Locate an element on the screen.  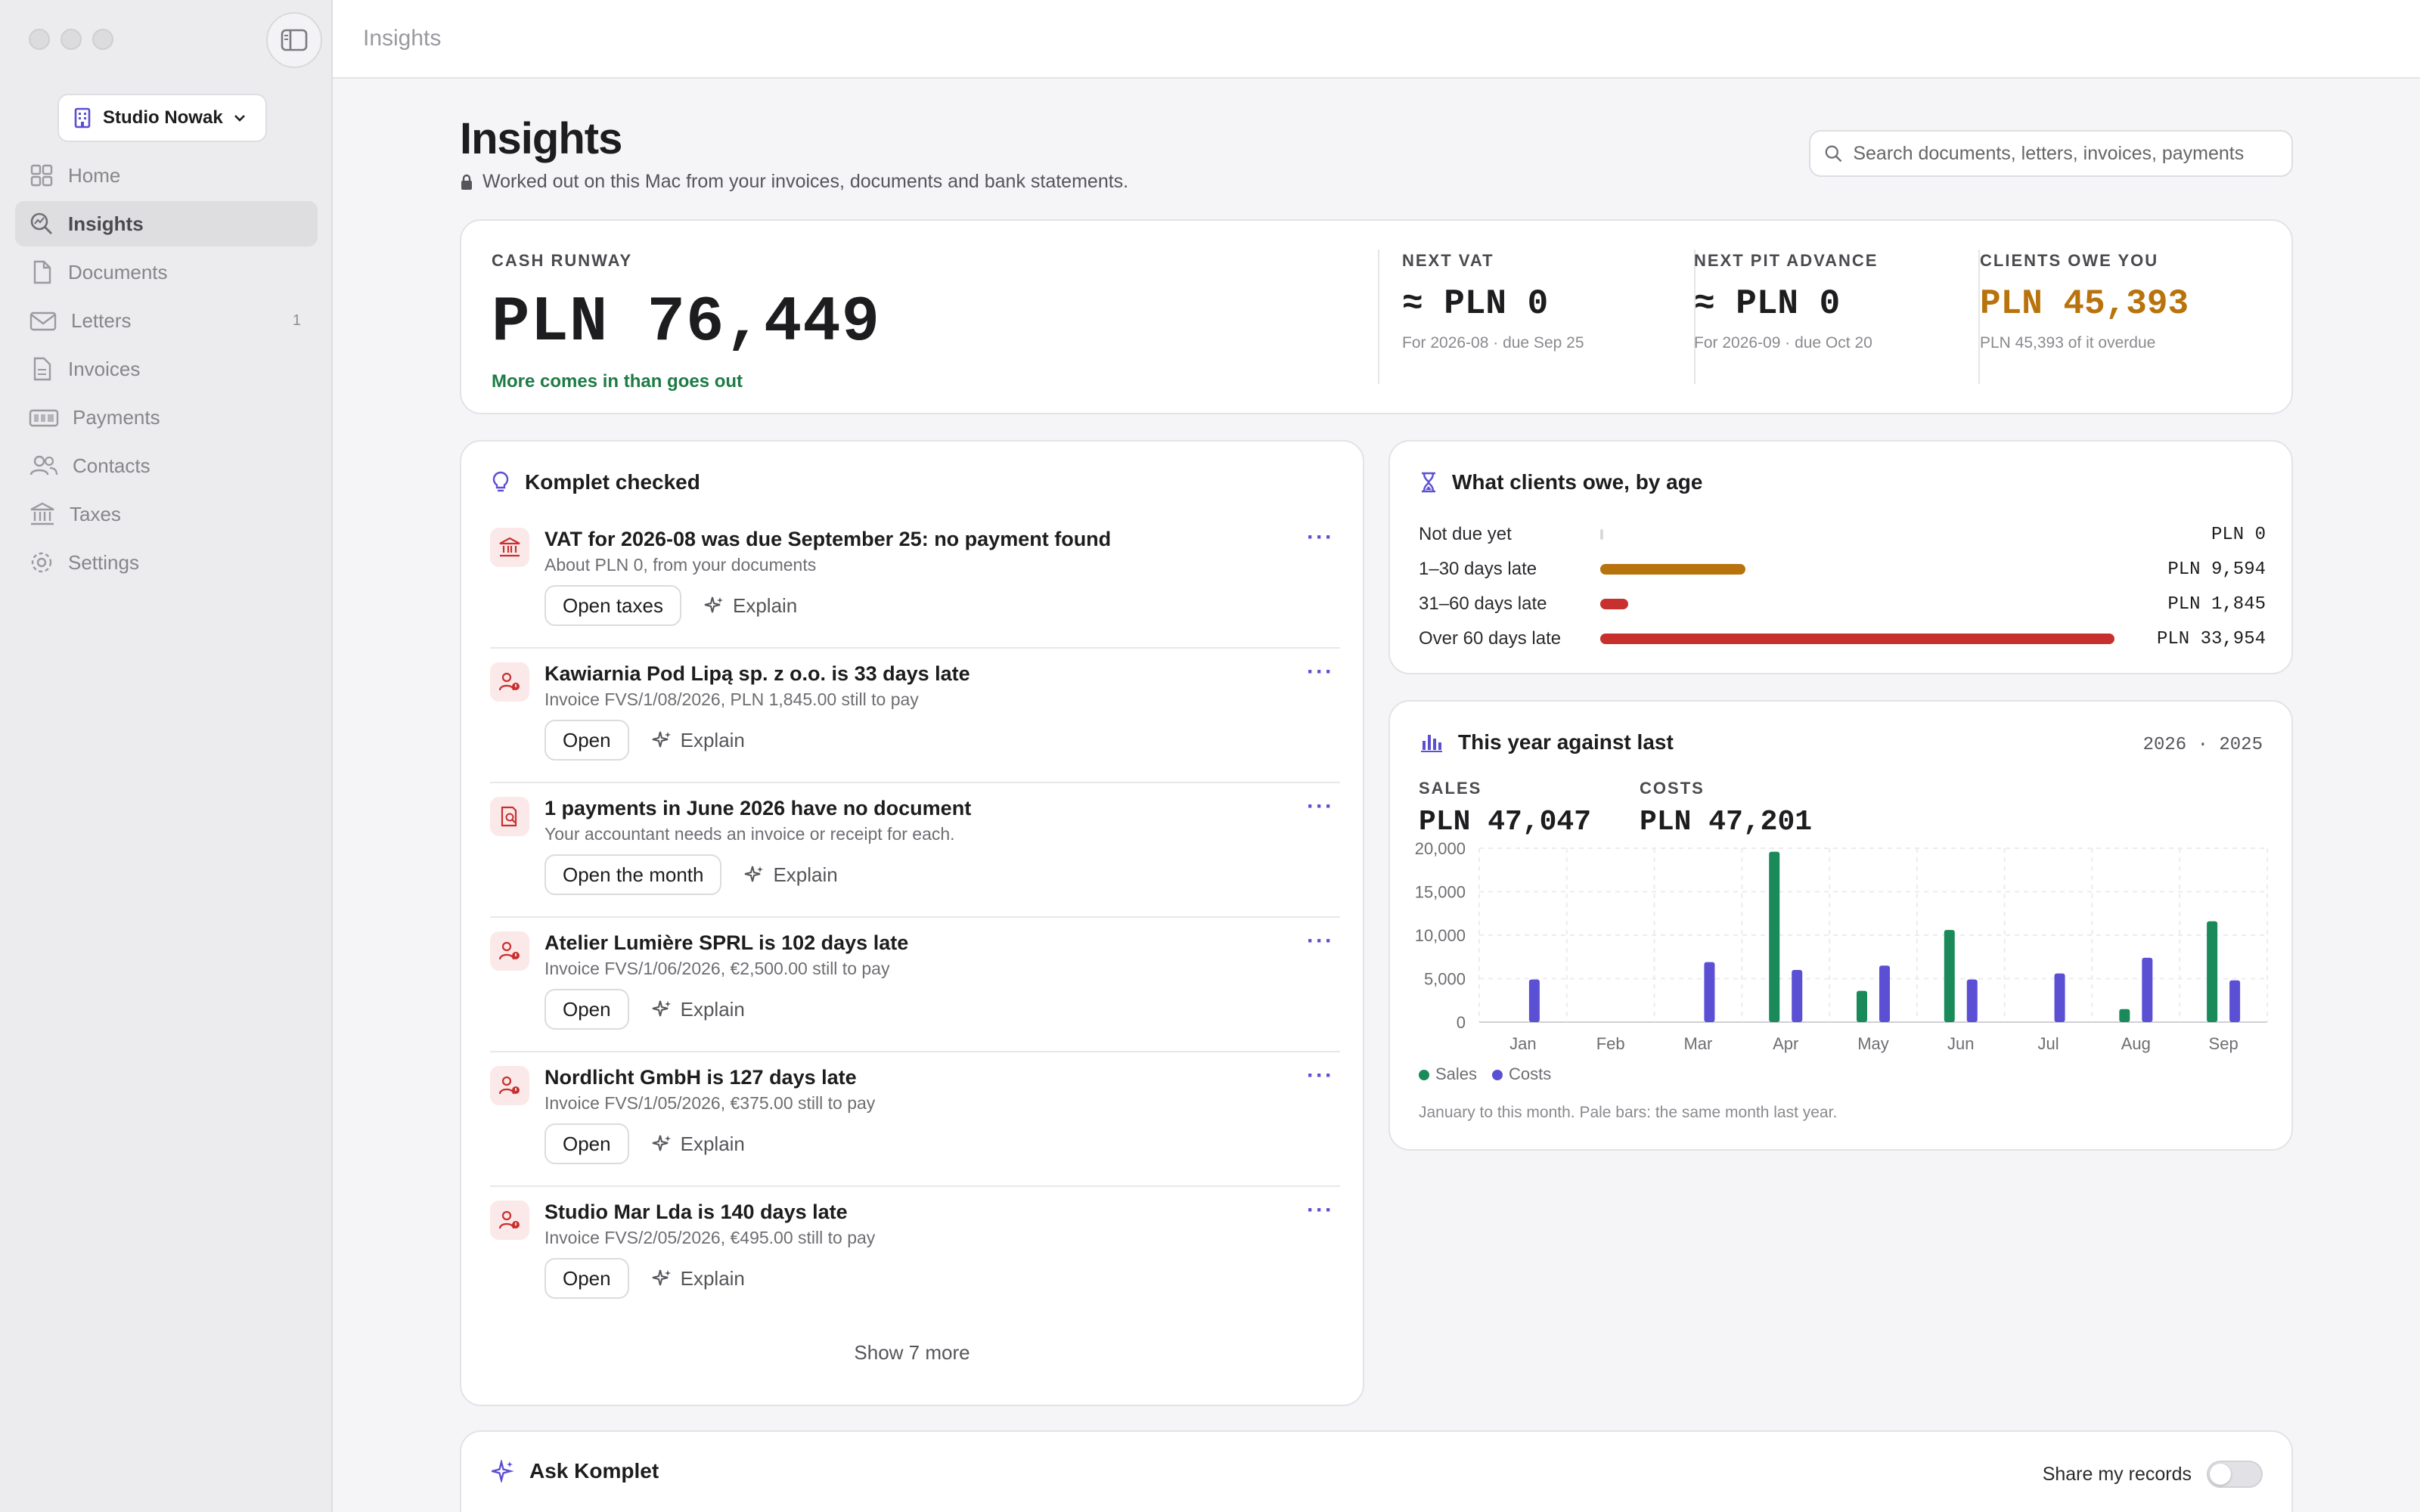
share-records-label: Share my records is located at coordinates (2117, 1474).